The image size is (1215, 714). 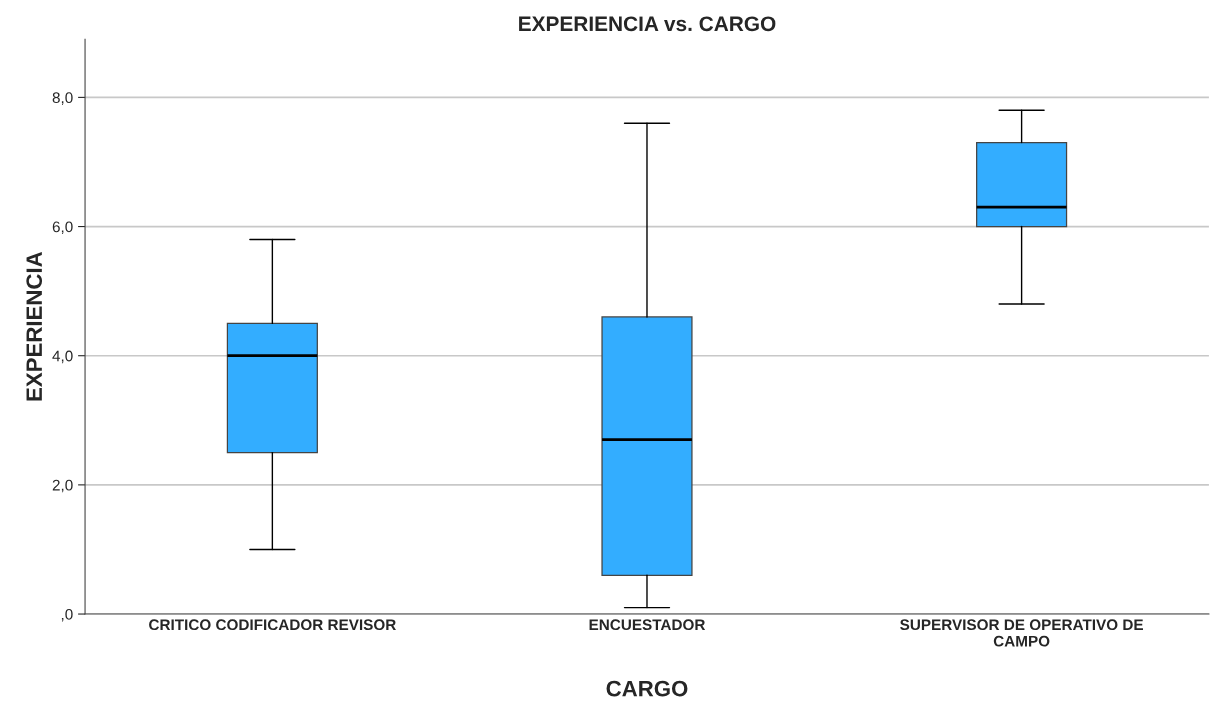 I want to click on x-tick-label: CRITICO CODIFICADOR REVISOR, so click(x=272, y=625).